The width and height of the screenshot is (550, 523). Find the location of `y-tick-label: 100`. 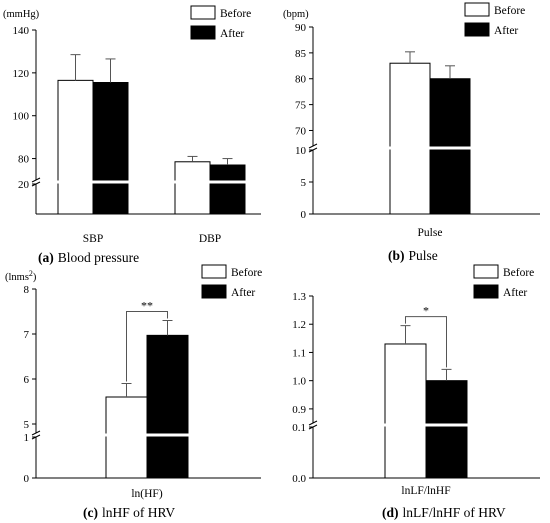

y-tick-label: 100 is located at coordinates (21, 117).